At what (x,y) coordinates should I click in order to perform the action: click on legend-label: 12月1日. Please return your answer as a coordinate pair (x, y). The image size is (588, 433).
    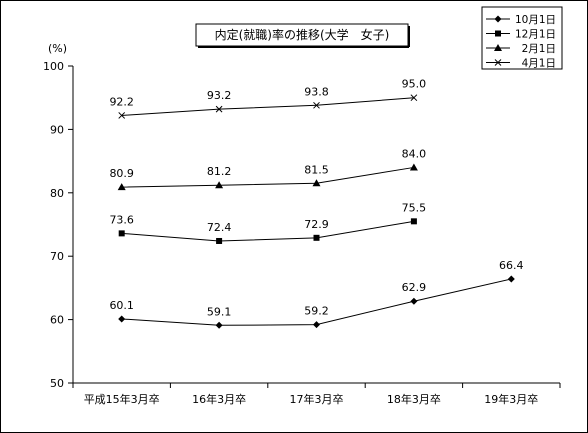
    Looking at the image, I should click on (535, 35).